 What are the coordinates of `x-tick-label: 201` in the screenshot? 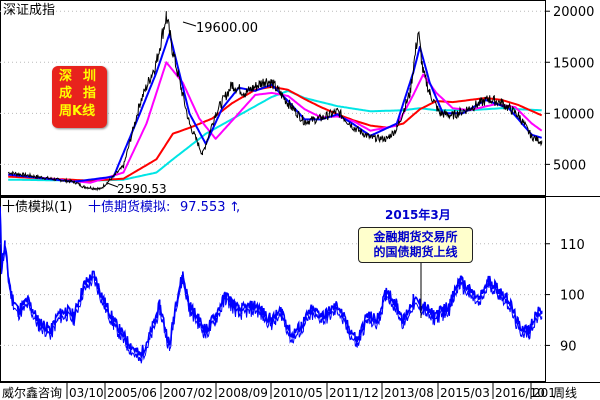 It's located at (544, 393).